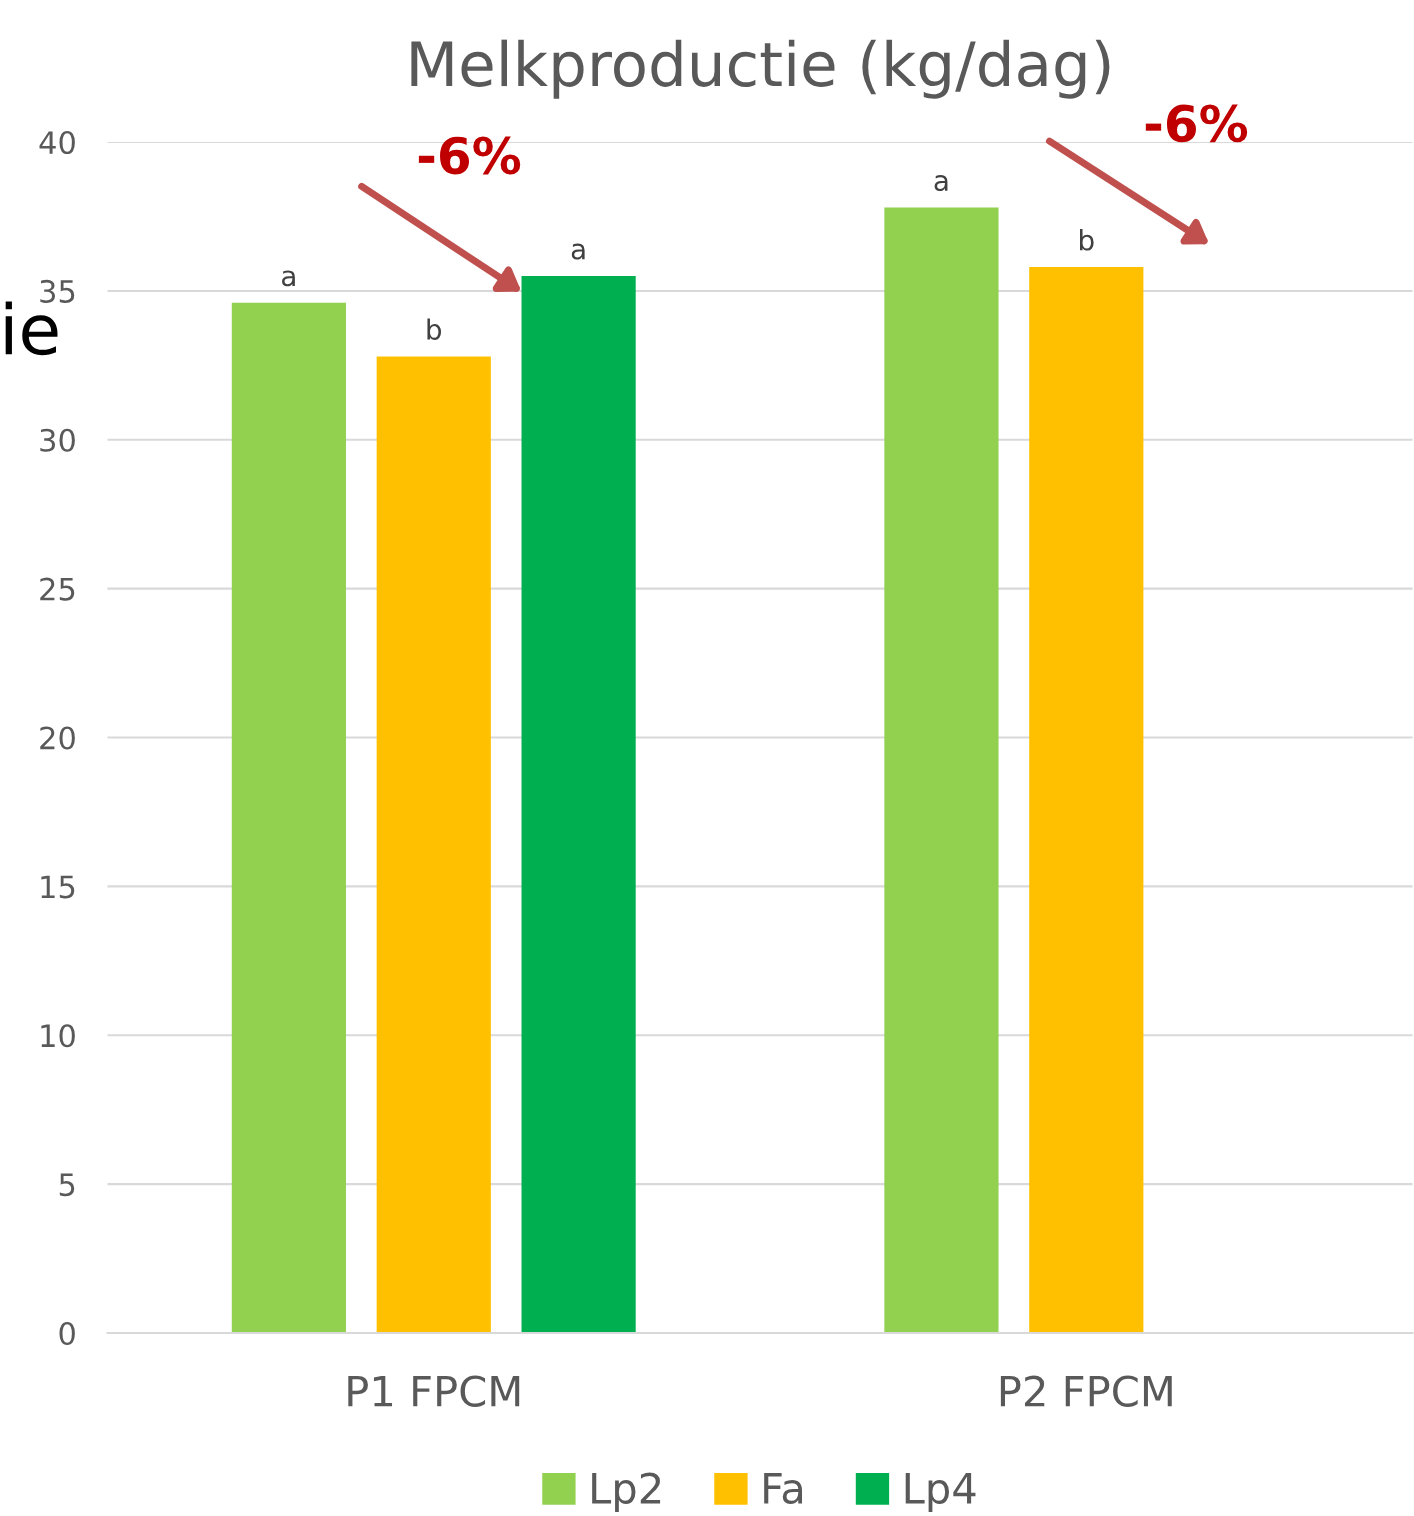 The width and height of the screenshot is (1414, 1516). I want to click on chart-title: Melkproductie (kg/dag), so click(760, 69).